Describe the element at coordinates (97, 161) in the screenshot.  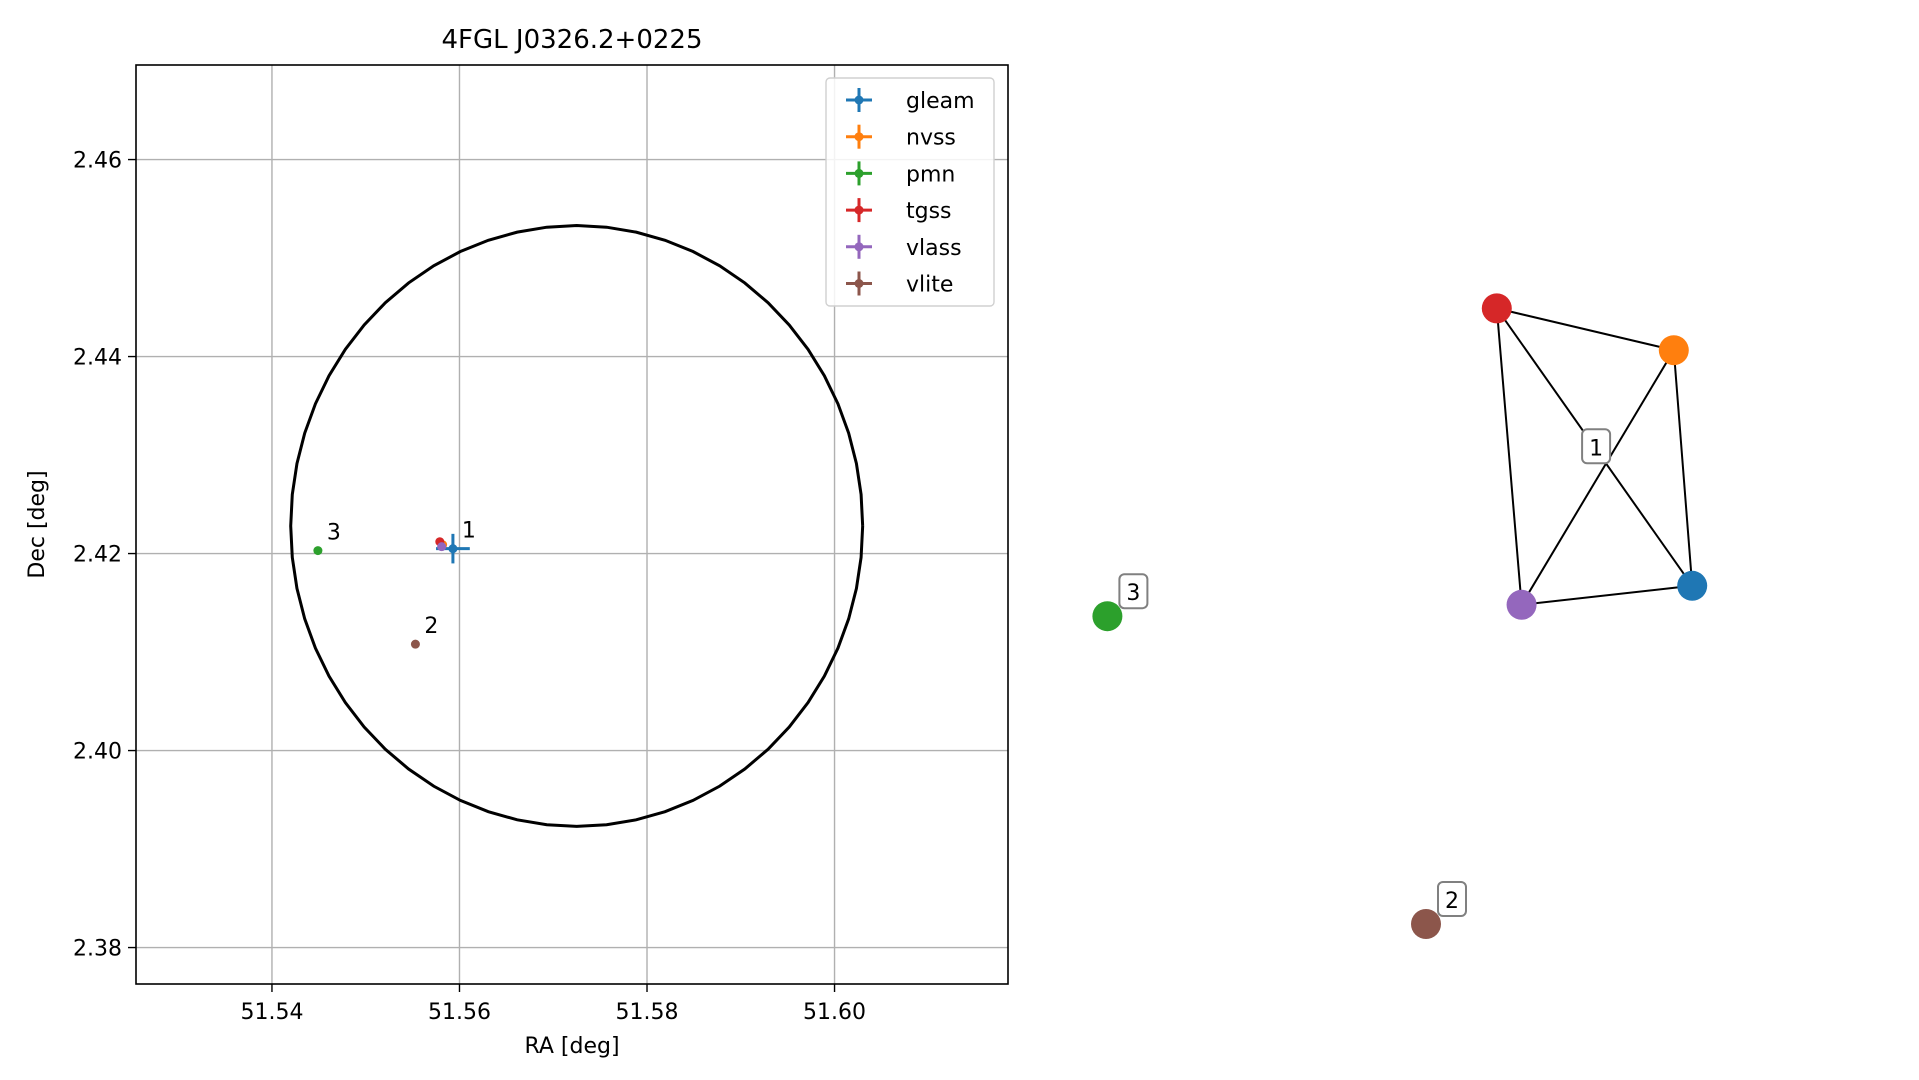
I see `y-tick-label: 2.46` at that location.